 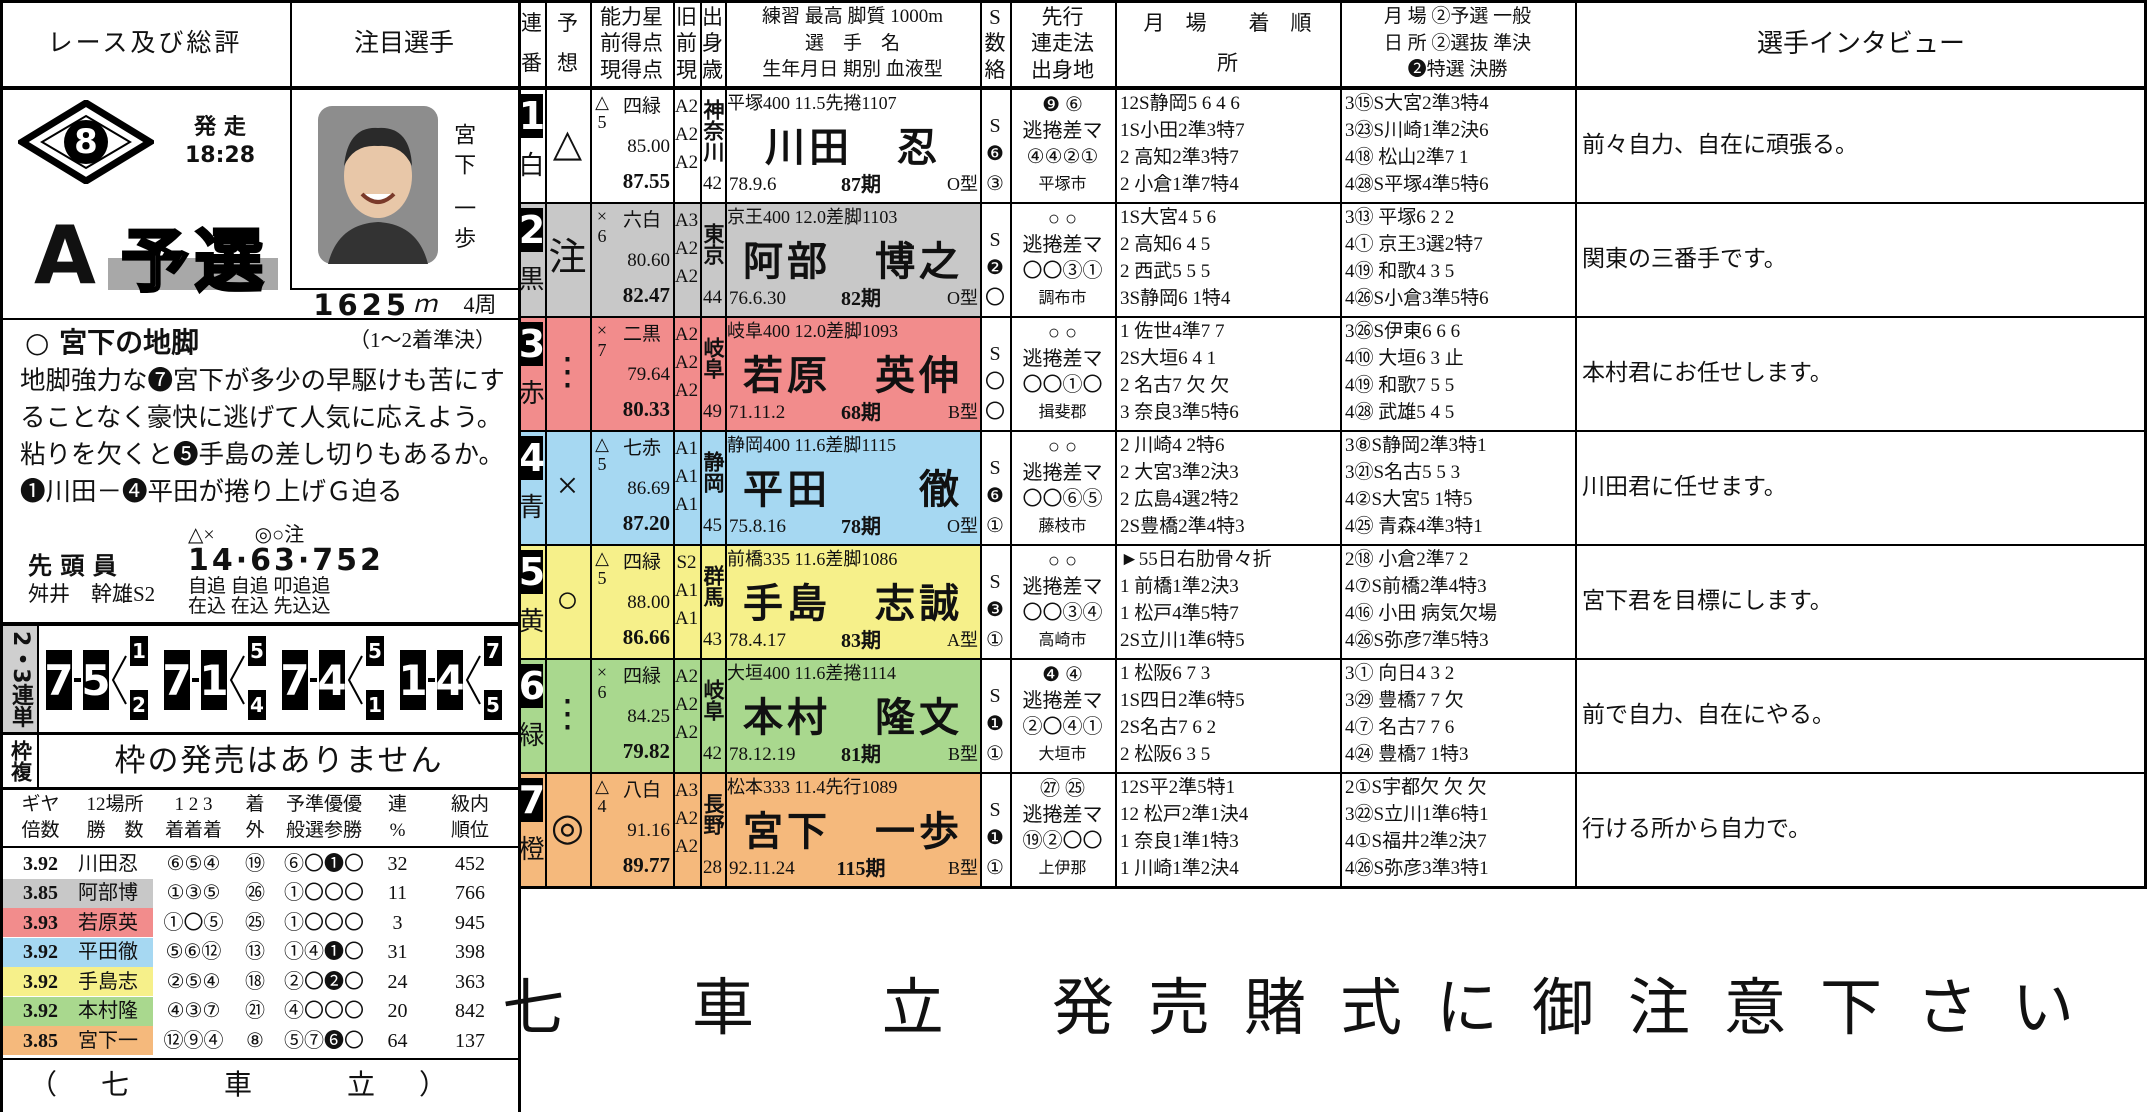 What do you see at coordinates (861, 413) in the screenshot?
I see `term: 68期` at bounding box center [861, 413].